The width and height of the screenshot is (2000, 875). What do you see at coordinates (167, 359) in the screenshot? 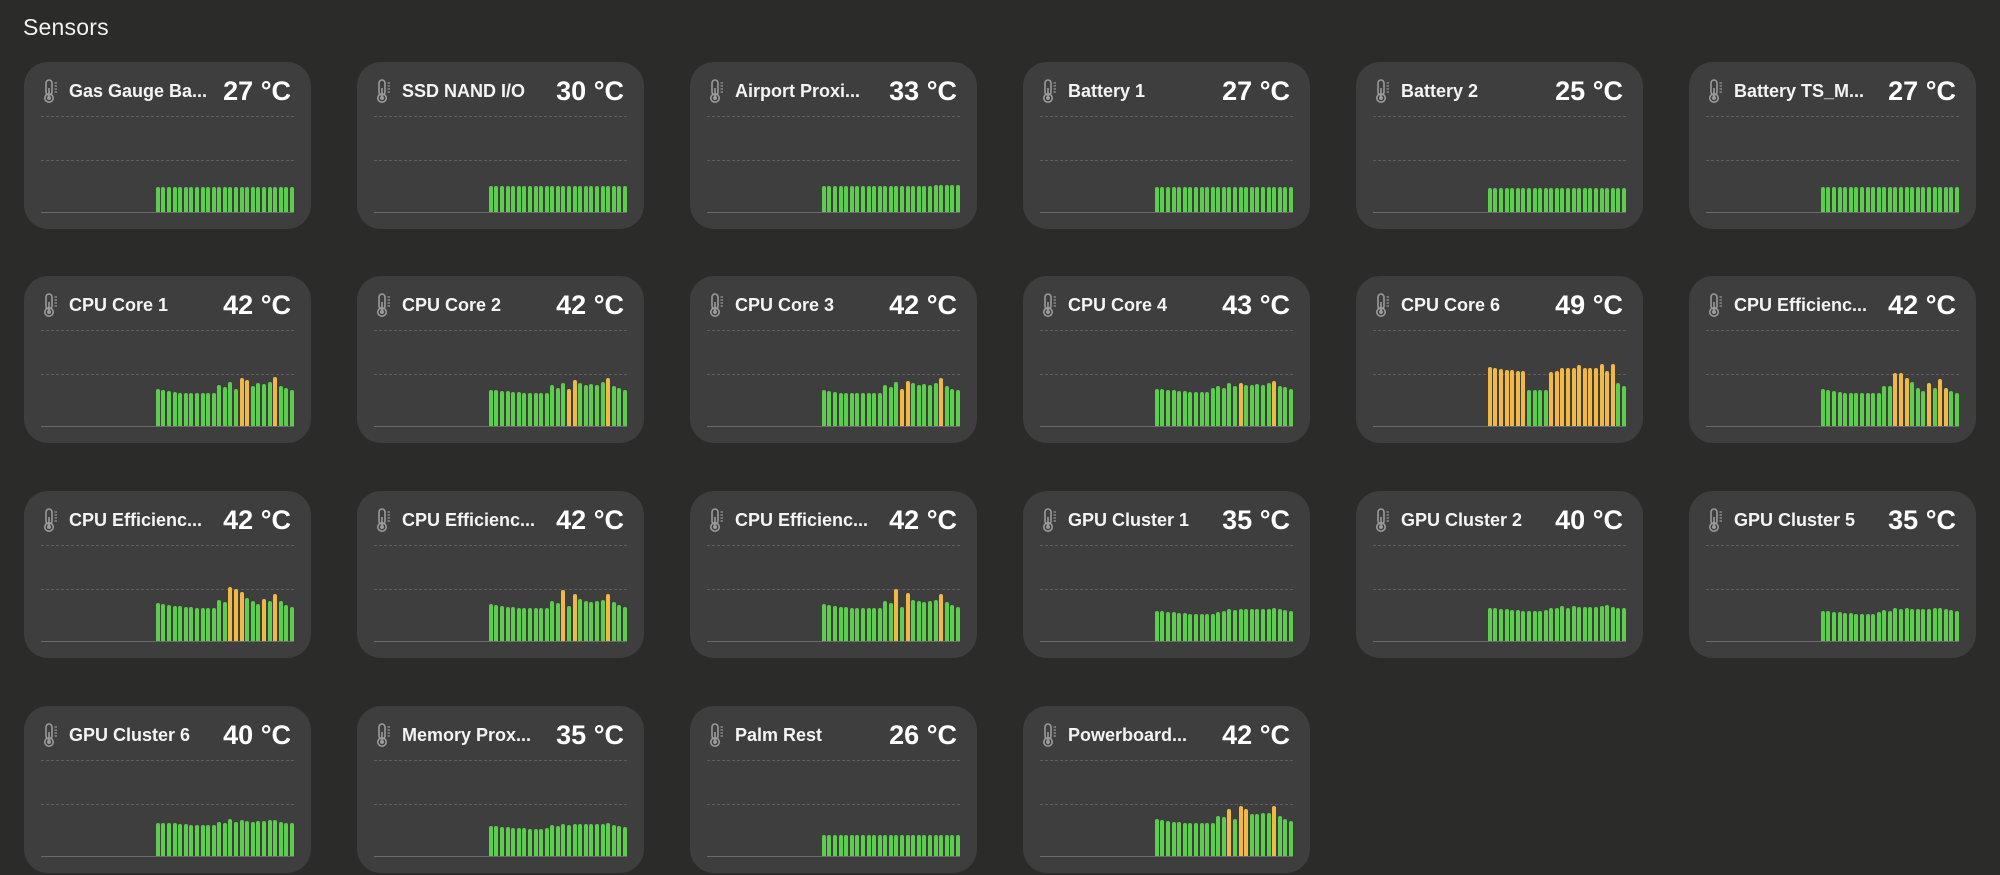
I see `sensor-card: CPU Core 1 42 °C` at bounding box center [167, 359].